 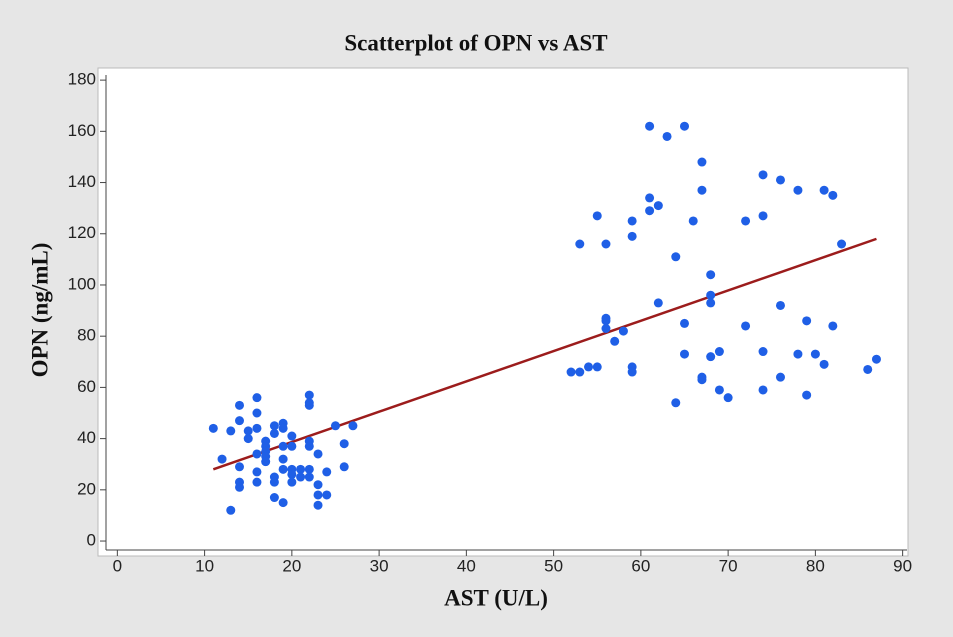 What do you see at coordinates (117, 565) in the screenshot?
I see `x-tick-label: 0` at bounding box center [117, 565].